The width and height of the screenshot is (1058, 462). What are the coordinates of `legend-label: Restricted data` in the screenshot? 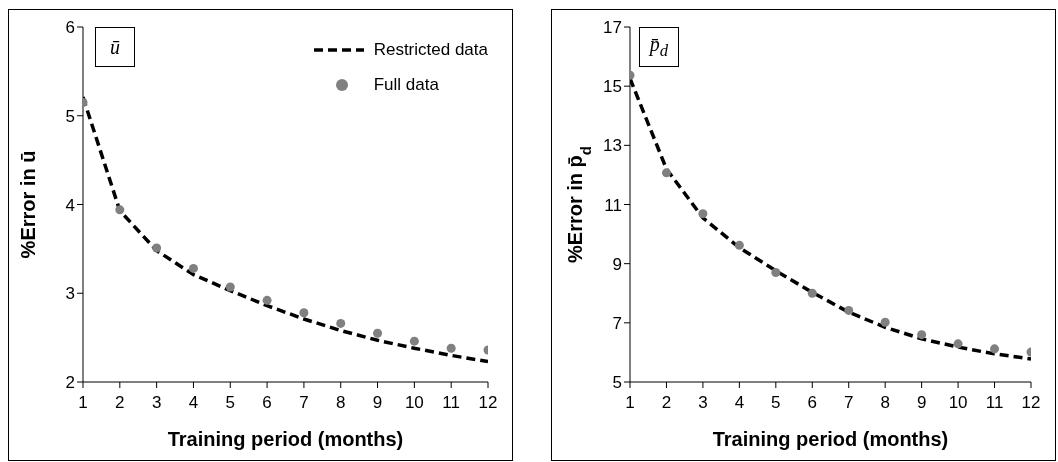 It's located at (430, 49).